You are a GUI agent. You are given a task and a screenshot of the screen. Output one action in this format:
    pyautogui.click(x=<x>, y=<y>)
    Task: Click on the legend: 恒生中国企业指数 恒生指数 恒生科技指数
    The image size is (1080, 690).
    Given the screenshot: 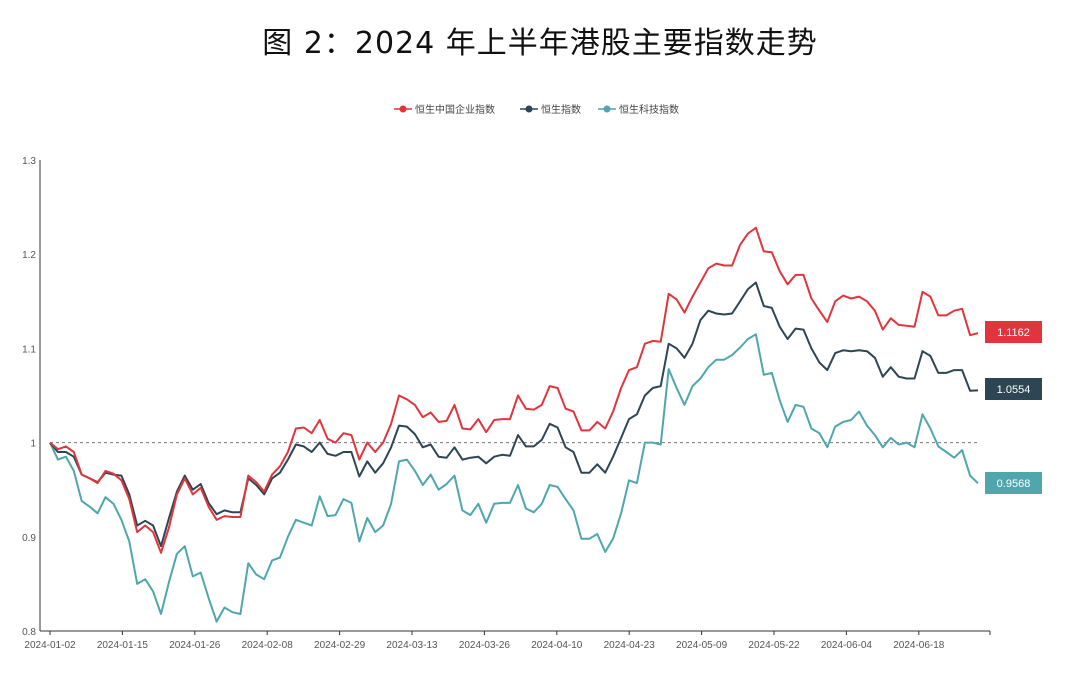 What is the action you would take?
    pyautogui.click(x=536, y=109)
    